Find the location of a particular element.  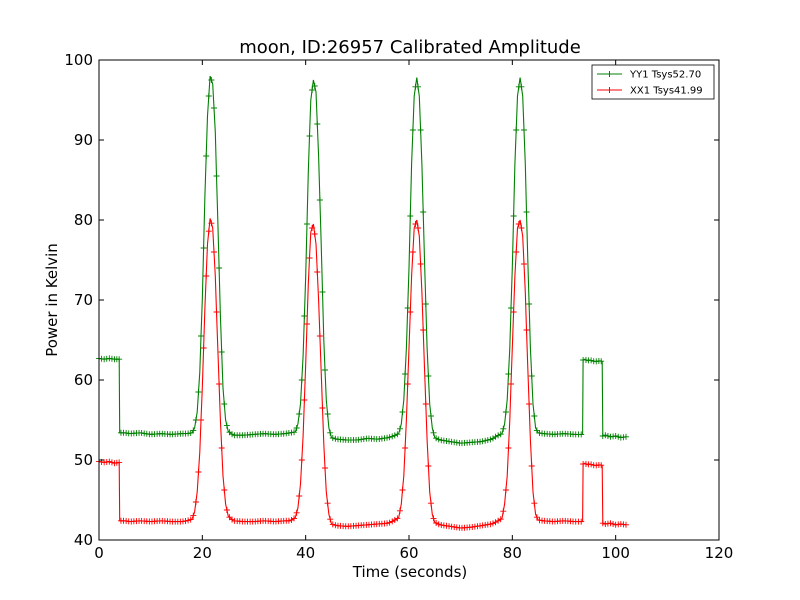

y-tick-label: 80 is located at coordinates (83, 220).